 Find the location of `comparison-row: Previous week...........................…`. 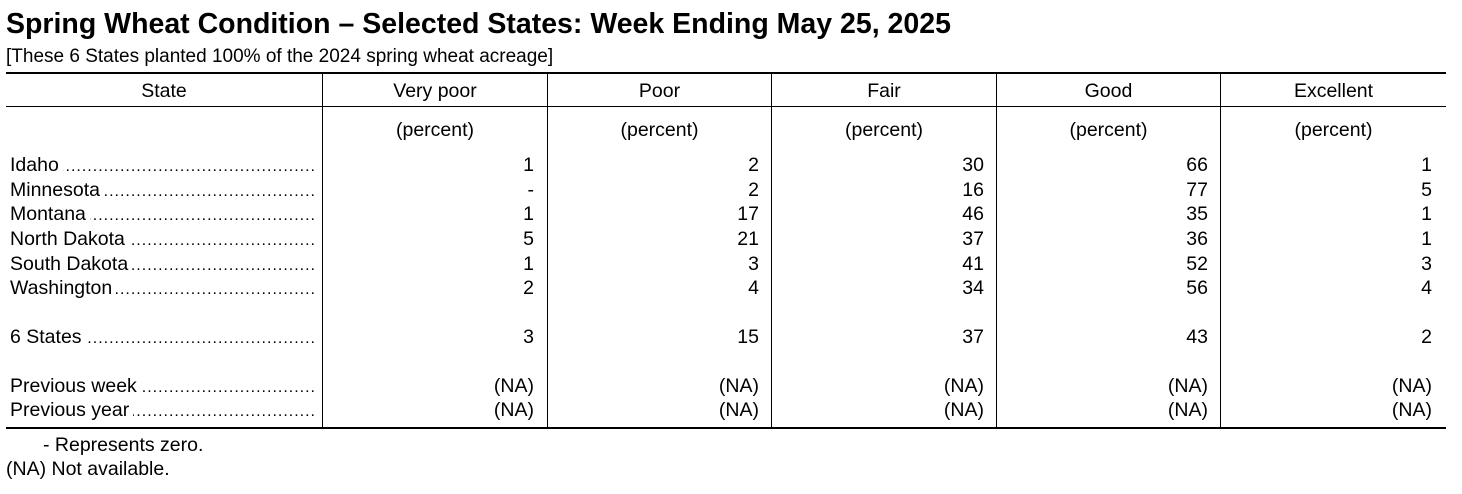

comparison-row: Previous week...........................… is located at coordinates (731, 386).